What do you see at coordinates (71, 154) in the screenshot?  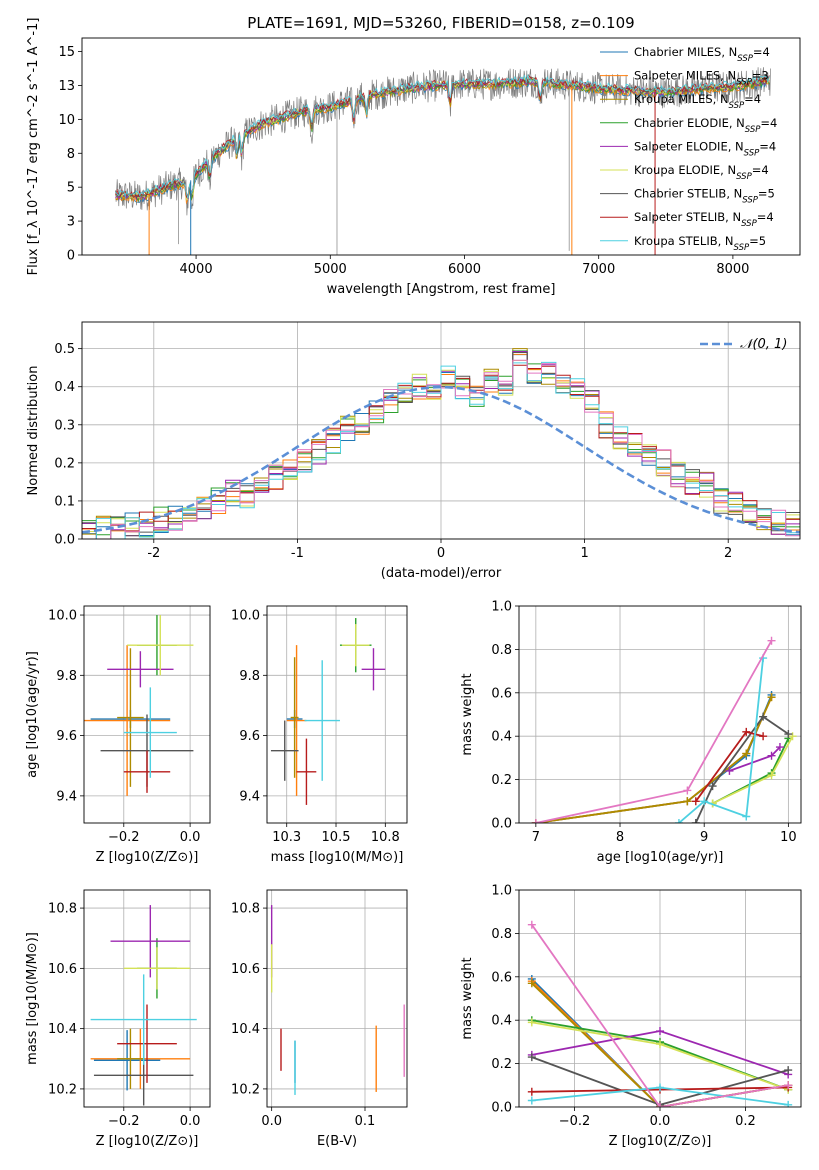 I see `y-tick-label: 8` at bounding box center [71, 154].